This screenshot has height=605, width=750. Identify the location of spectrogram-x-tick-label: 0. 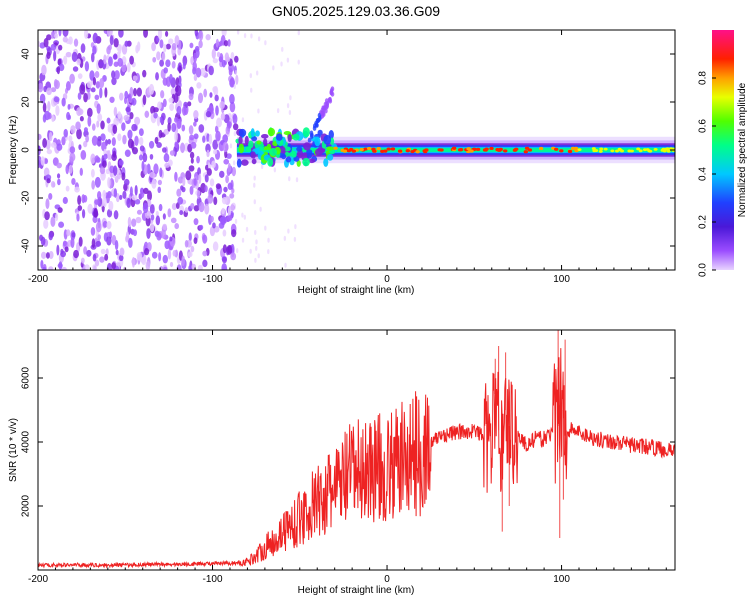
(387, 279).